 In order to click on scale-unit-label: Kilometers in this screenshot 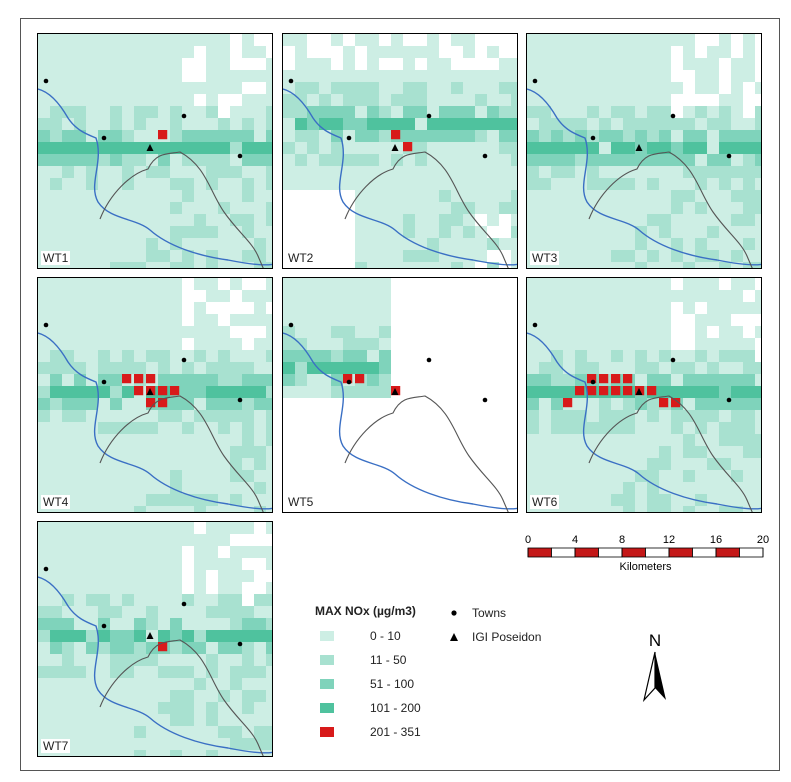, I will do `click(646, 567)`.